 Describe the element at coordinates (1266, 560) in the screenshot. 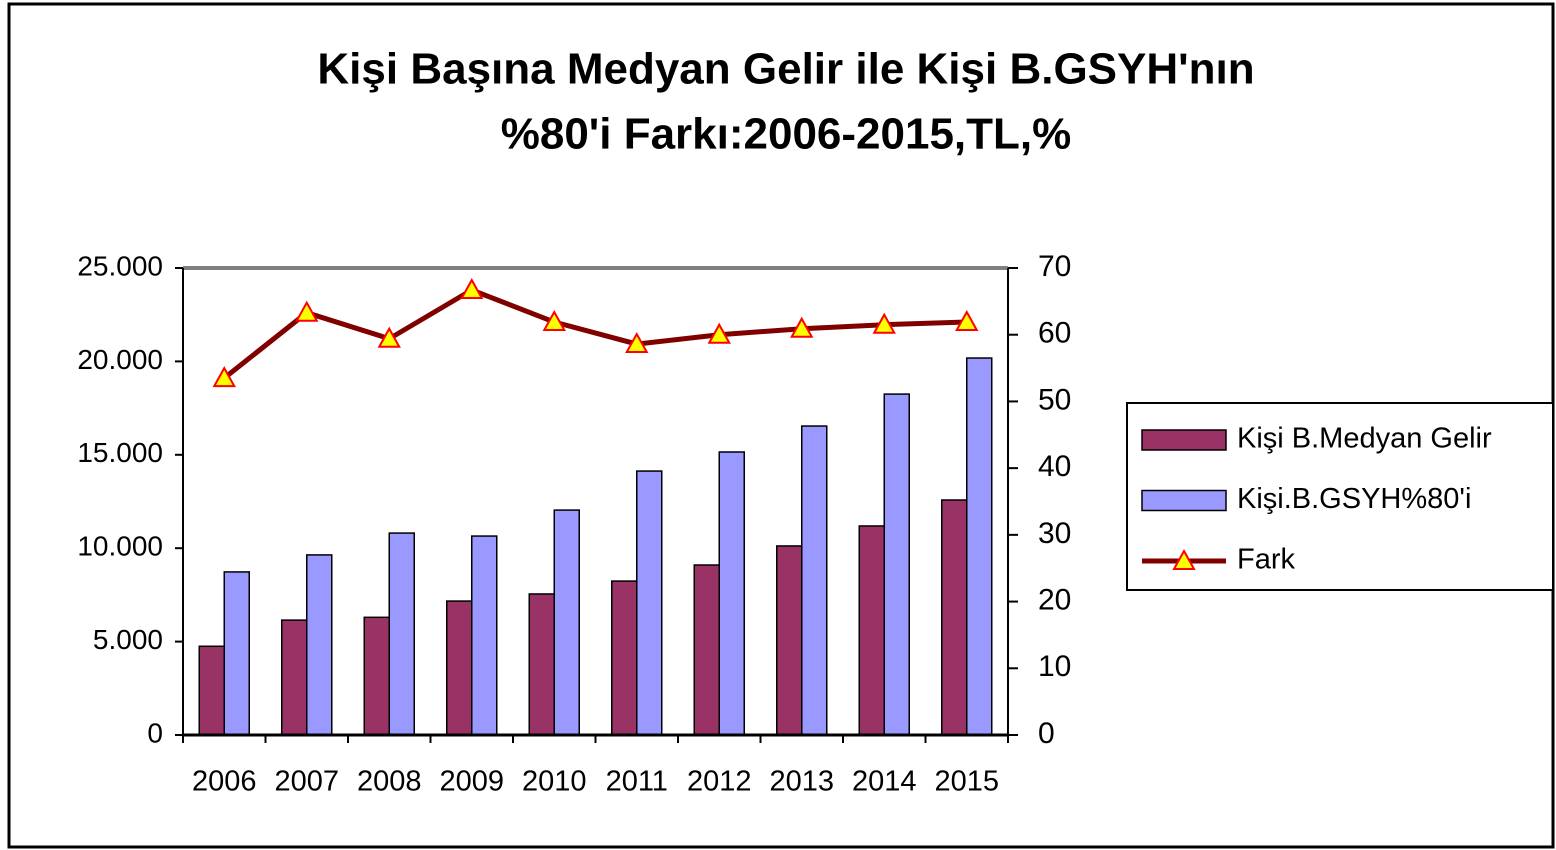

I see `legend-label: Fark` at that location.